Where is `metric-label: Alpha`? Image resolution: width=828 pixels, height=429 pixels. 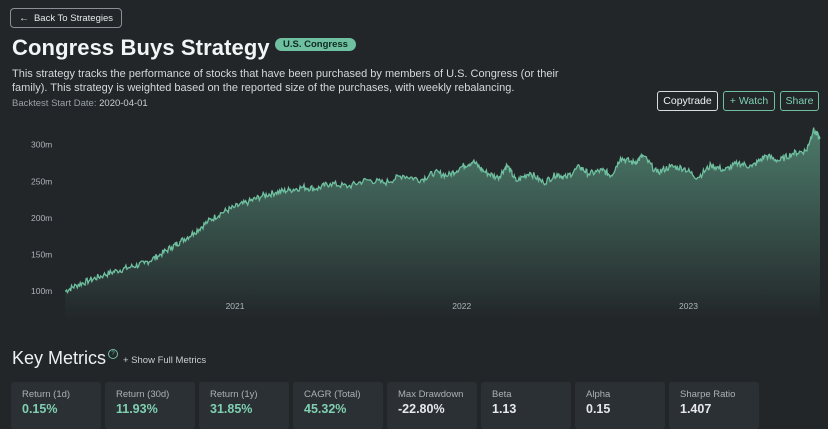 metric-label: Alpha is located at coordinates (598, 394).